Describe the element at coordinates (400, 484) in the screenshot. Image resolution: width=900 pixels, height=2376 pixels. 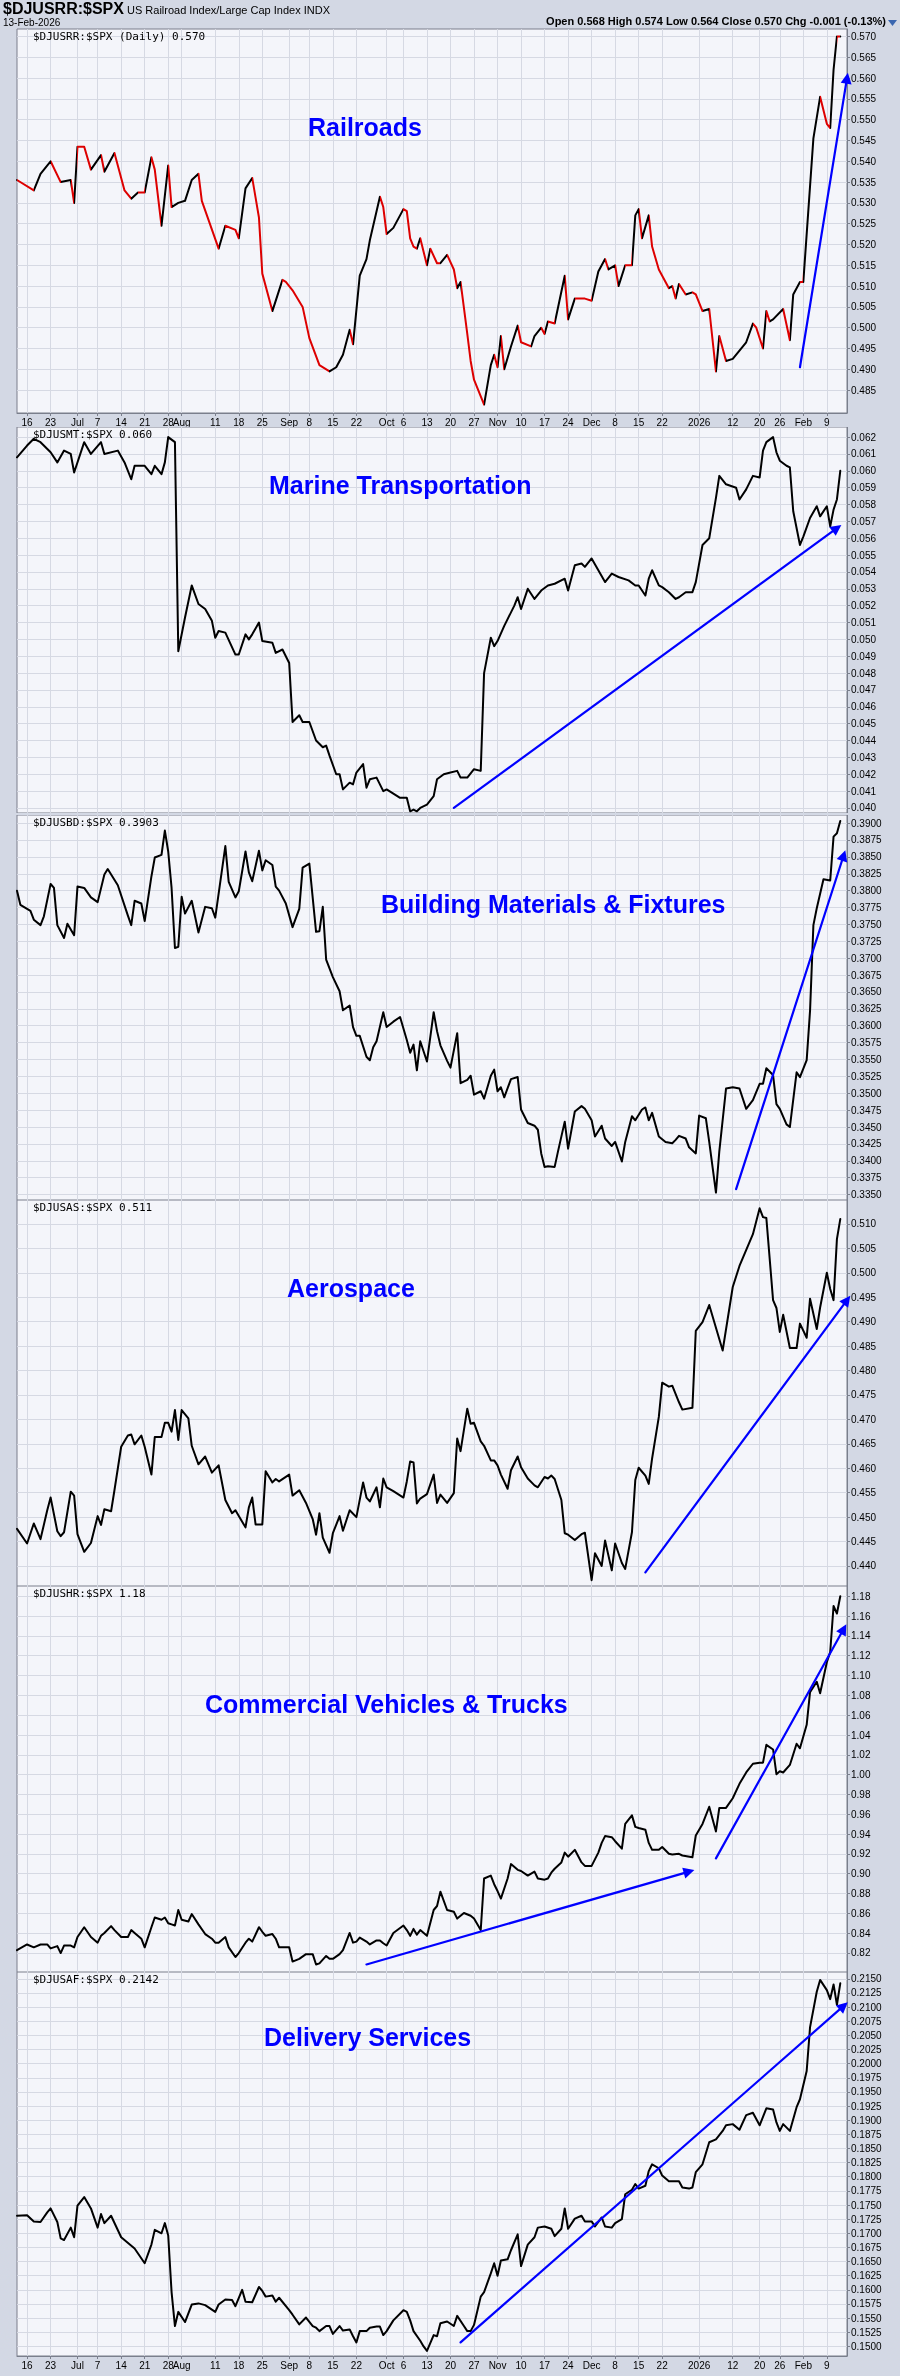
I see `text: Marine Transportation` at that location.